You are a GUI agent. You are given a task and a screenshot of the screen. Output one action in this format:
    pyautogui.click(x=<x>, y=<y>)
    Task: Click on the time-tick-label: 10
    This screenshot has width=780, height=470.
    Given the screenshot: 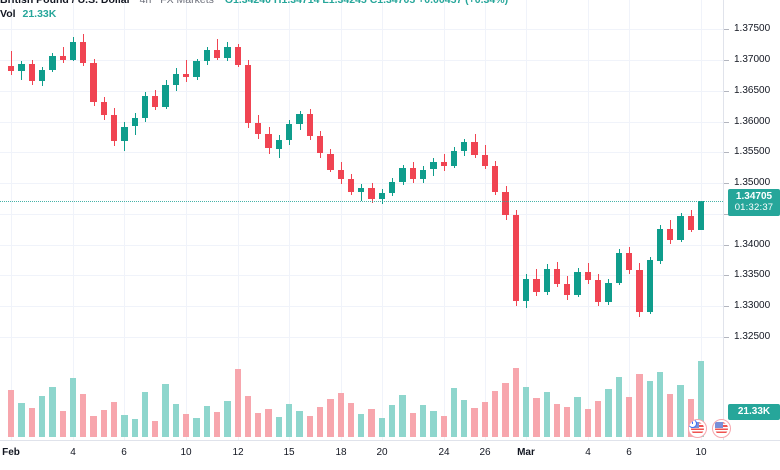 What is the action you would take?
    pyautogui.click(x=186, y=452)
    